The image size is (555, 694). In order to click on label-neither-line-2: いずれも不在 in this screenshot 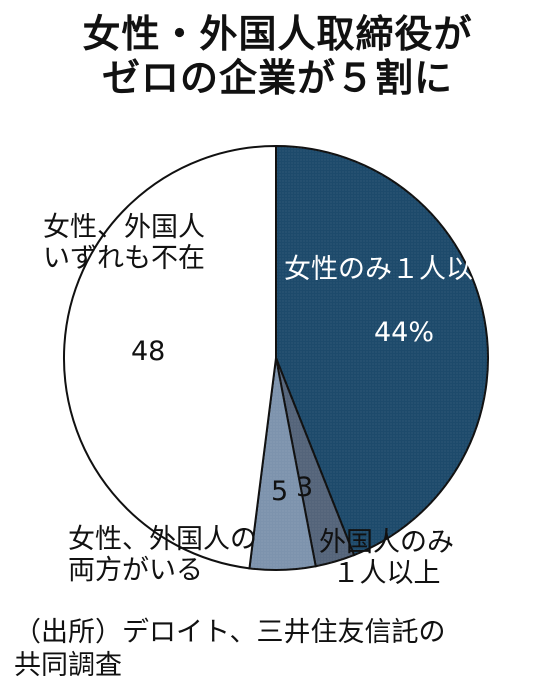, I will do `click(124, 258)`.